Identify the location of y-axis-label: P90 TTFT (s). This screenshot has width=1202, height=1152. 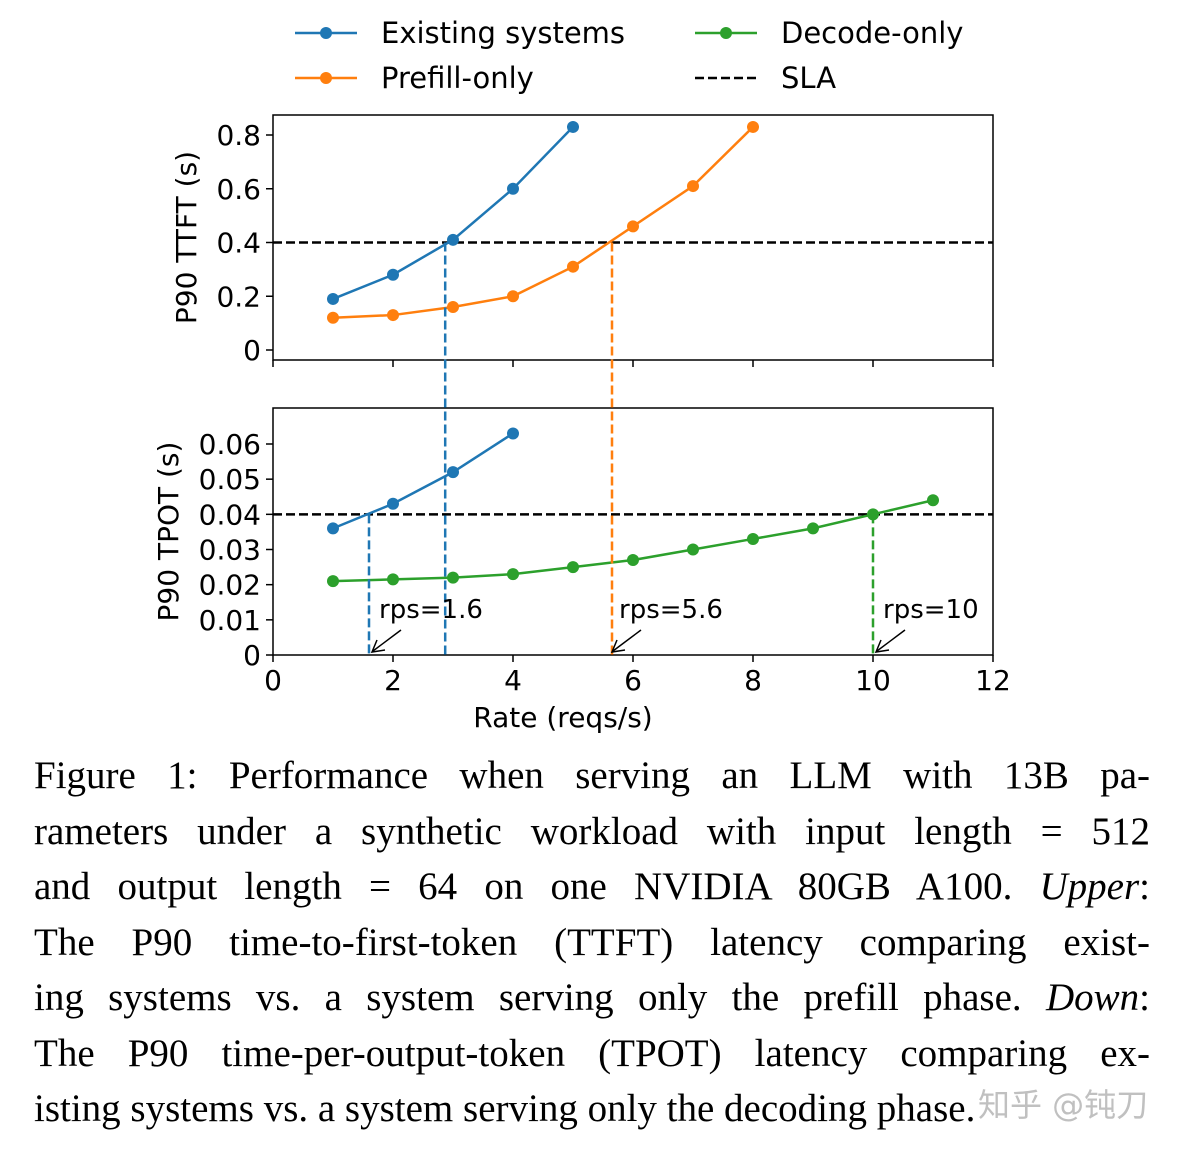
(186, 237).